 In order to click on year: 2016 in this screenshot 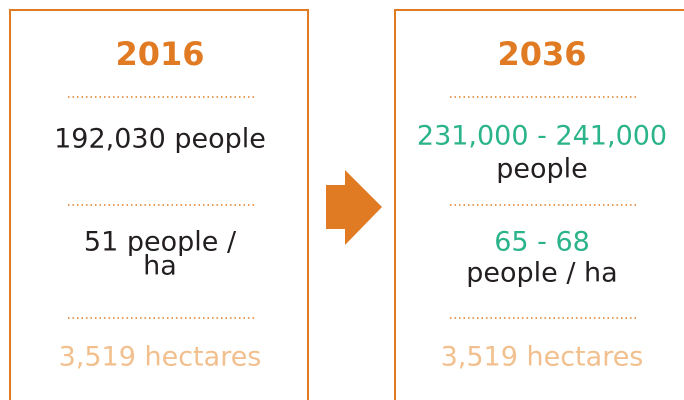, I will do `click(159, 54)`.